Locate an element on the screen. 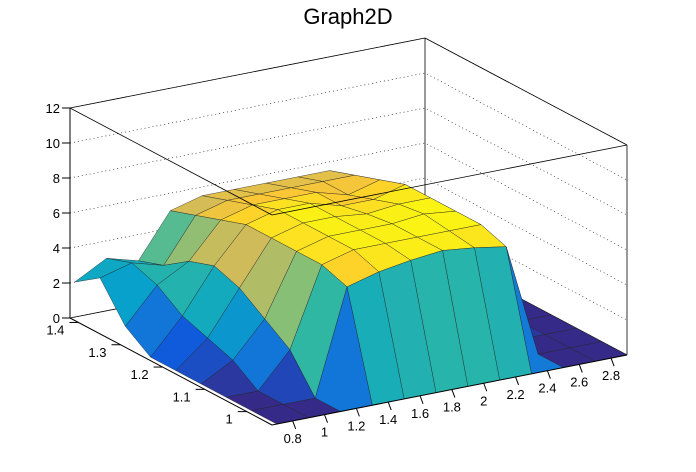 The height and width of the screenshot is (472, 696). x-tick-label: 1 is located at coordinates (324, 432).